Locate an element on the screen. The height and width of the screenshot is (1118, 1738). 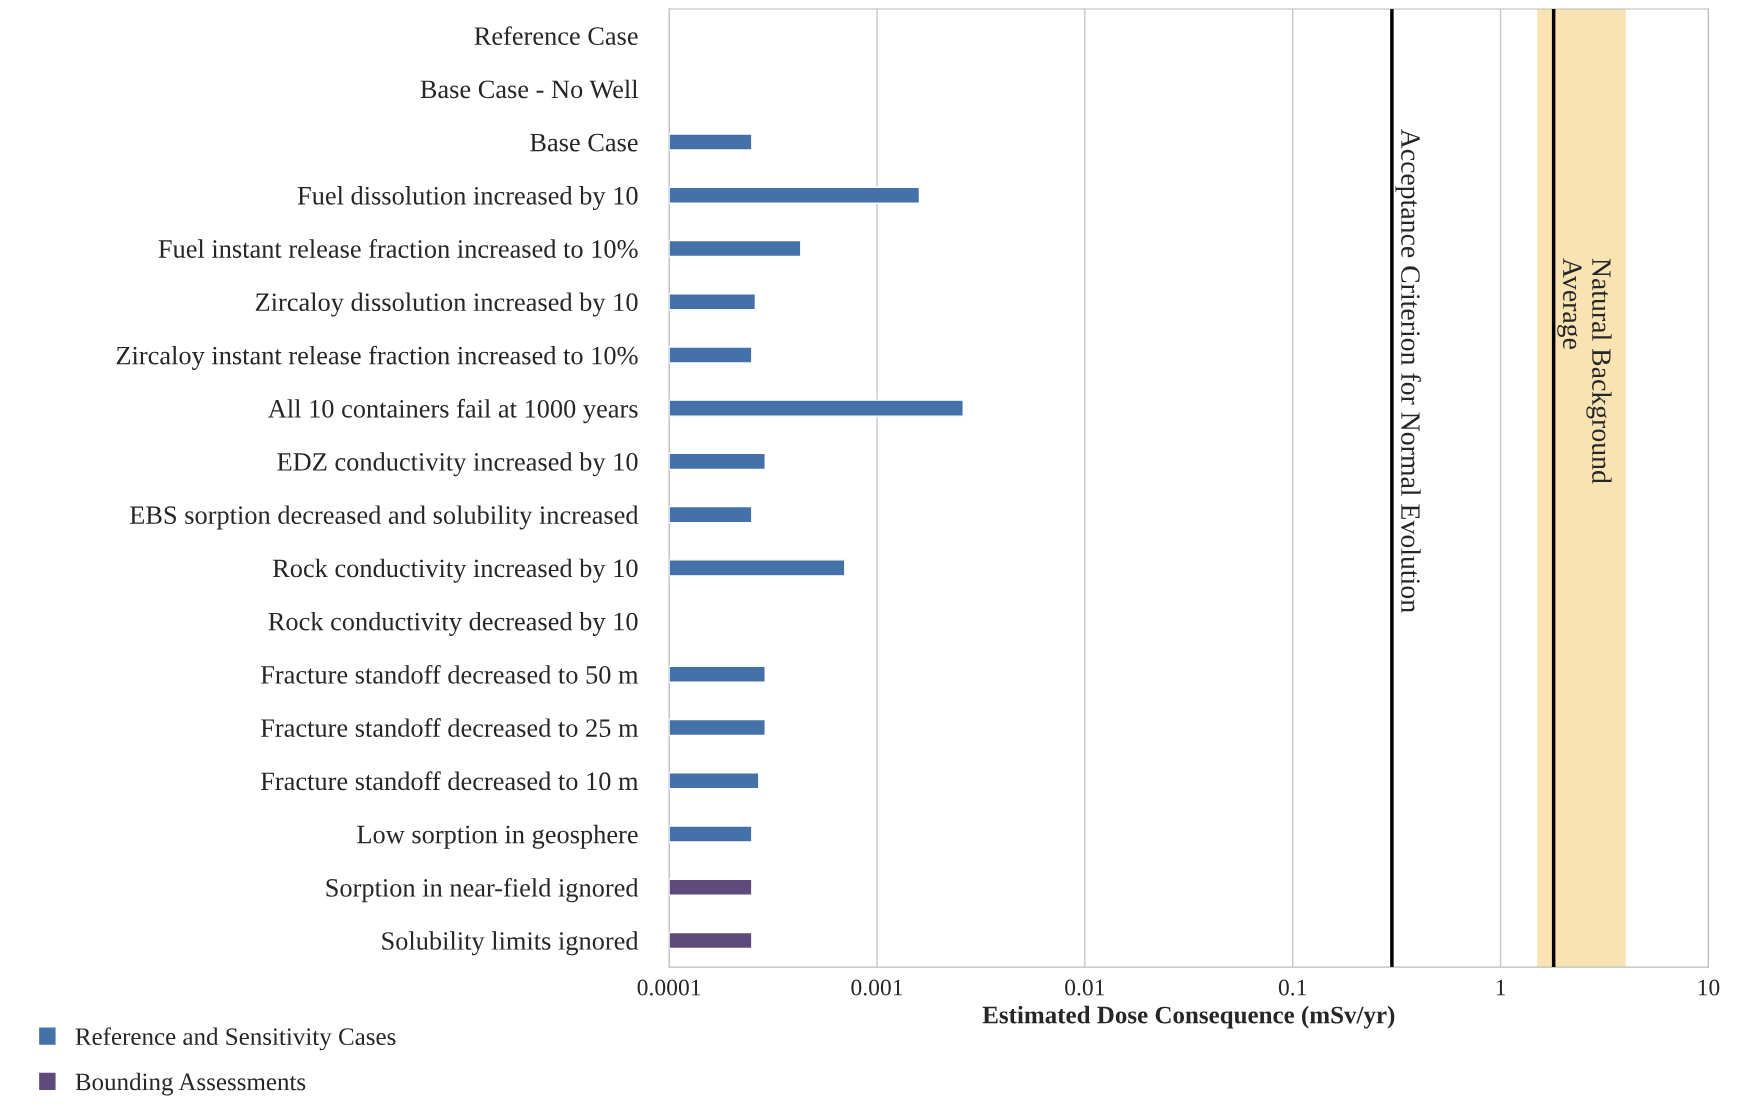
x-axis-title: Estimated Dose Consequence (mSv/yr) is located at coordinates (1188, 1017).